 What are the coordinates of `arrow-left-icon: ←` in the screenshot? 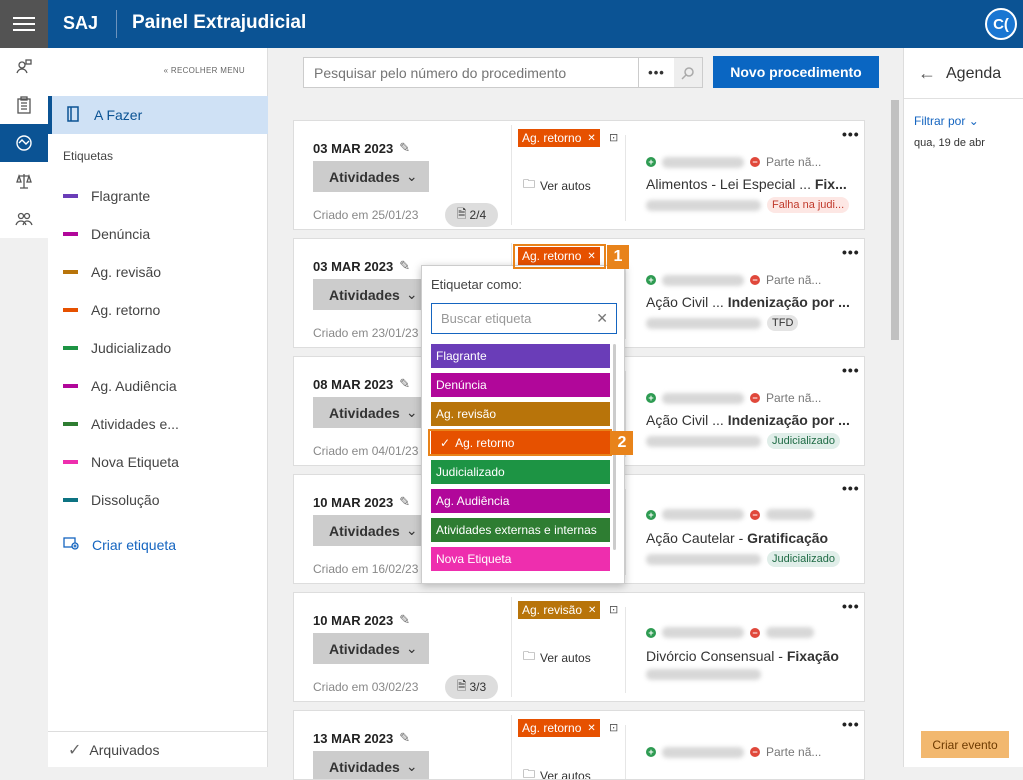 It's located at (927, 73).